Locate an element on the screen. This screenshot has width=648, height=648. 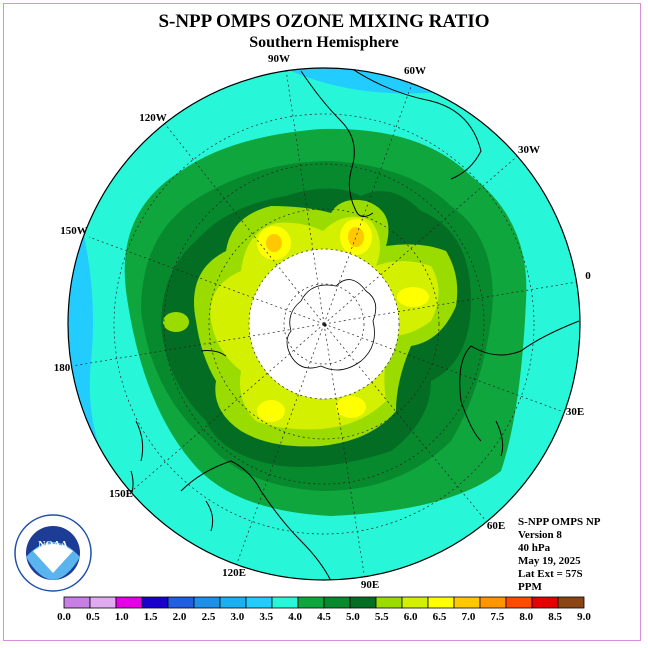
africa-coast is located at coordinates (519, 381).